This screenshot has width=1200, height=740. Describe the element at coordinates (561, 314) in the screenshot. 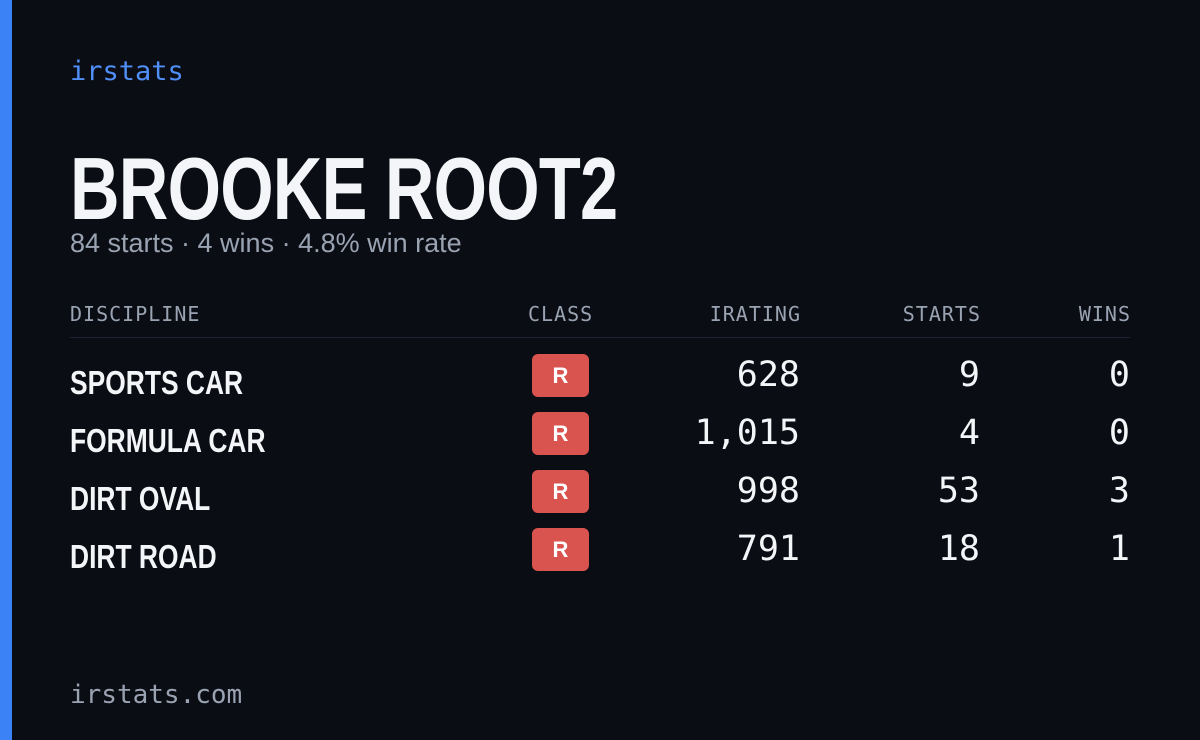

I see `column-header: CLASS` at that location.